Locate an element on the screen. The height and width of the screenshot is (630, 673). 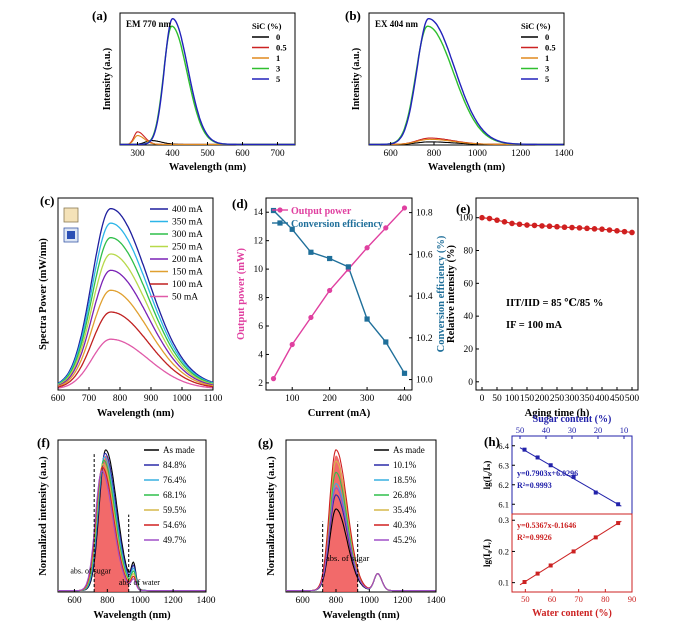
legend-label: 40.3% is located at coordinates (405, 525).